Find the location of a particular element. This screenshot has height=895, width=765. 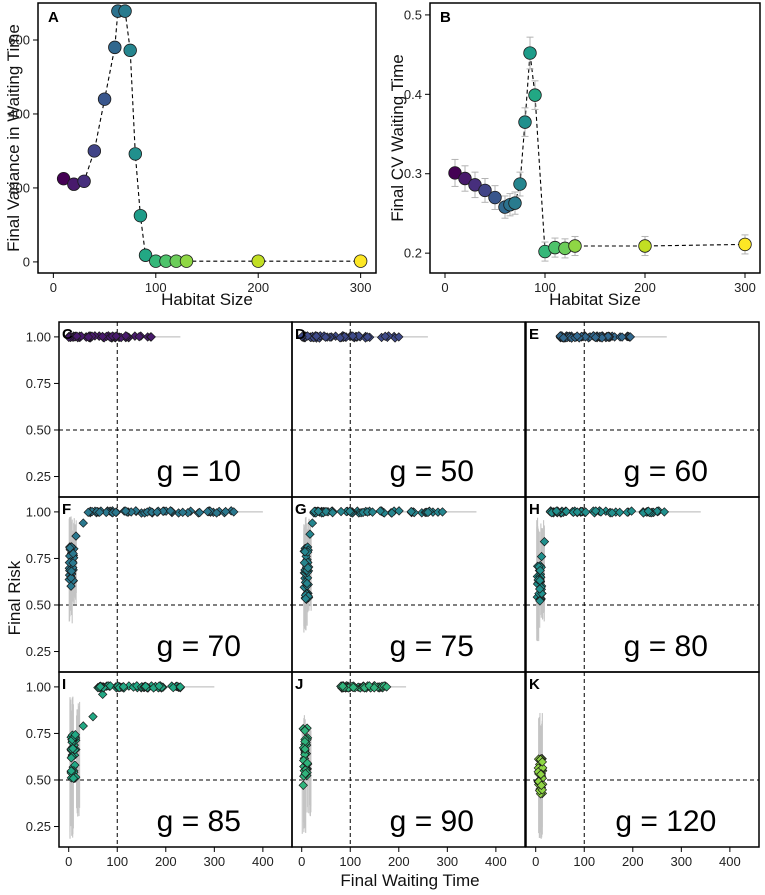

facet-g-plot-area is located at coordinates (408, 584).